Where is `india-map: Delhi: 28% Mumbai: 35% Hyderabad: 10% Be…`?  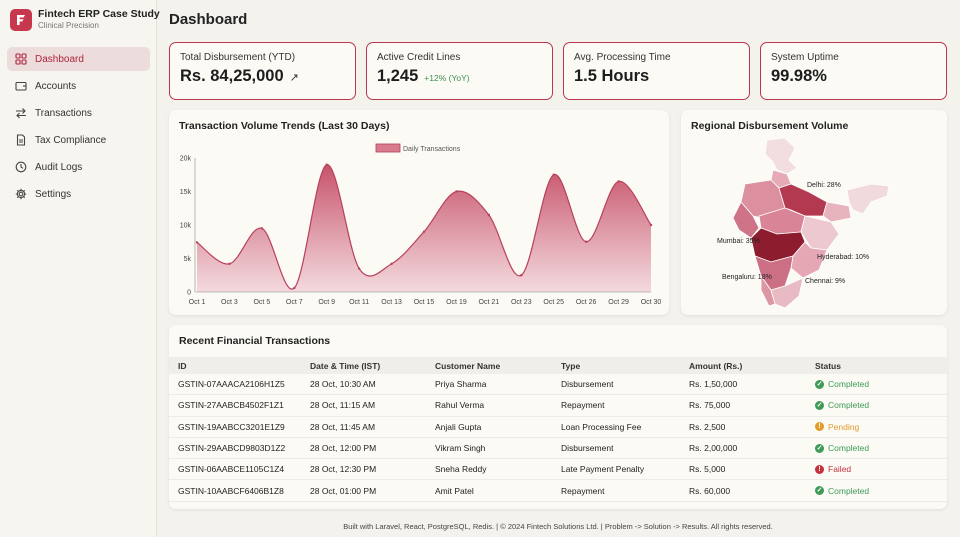 india-map: Delhi: 28% Mumbai: 35% Hyderabad: 10% Be… is located at coordinates (814, 212).